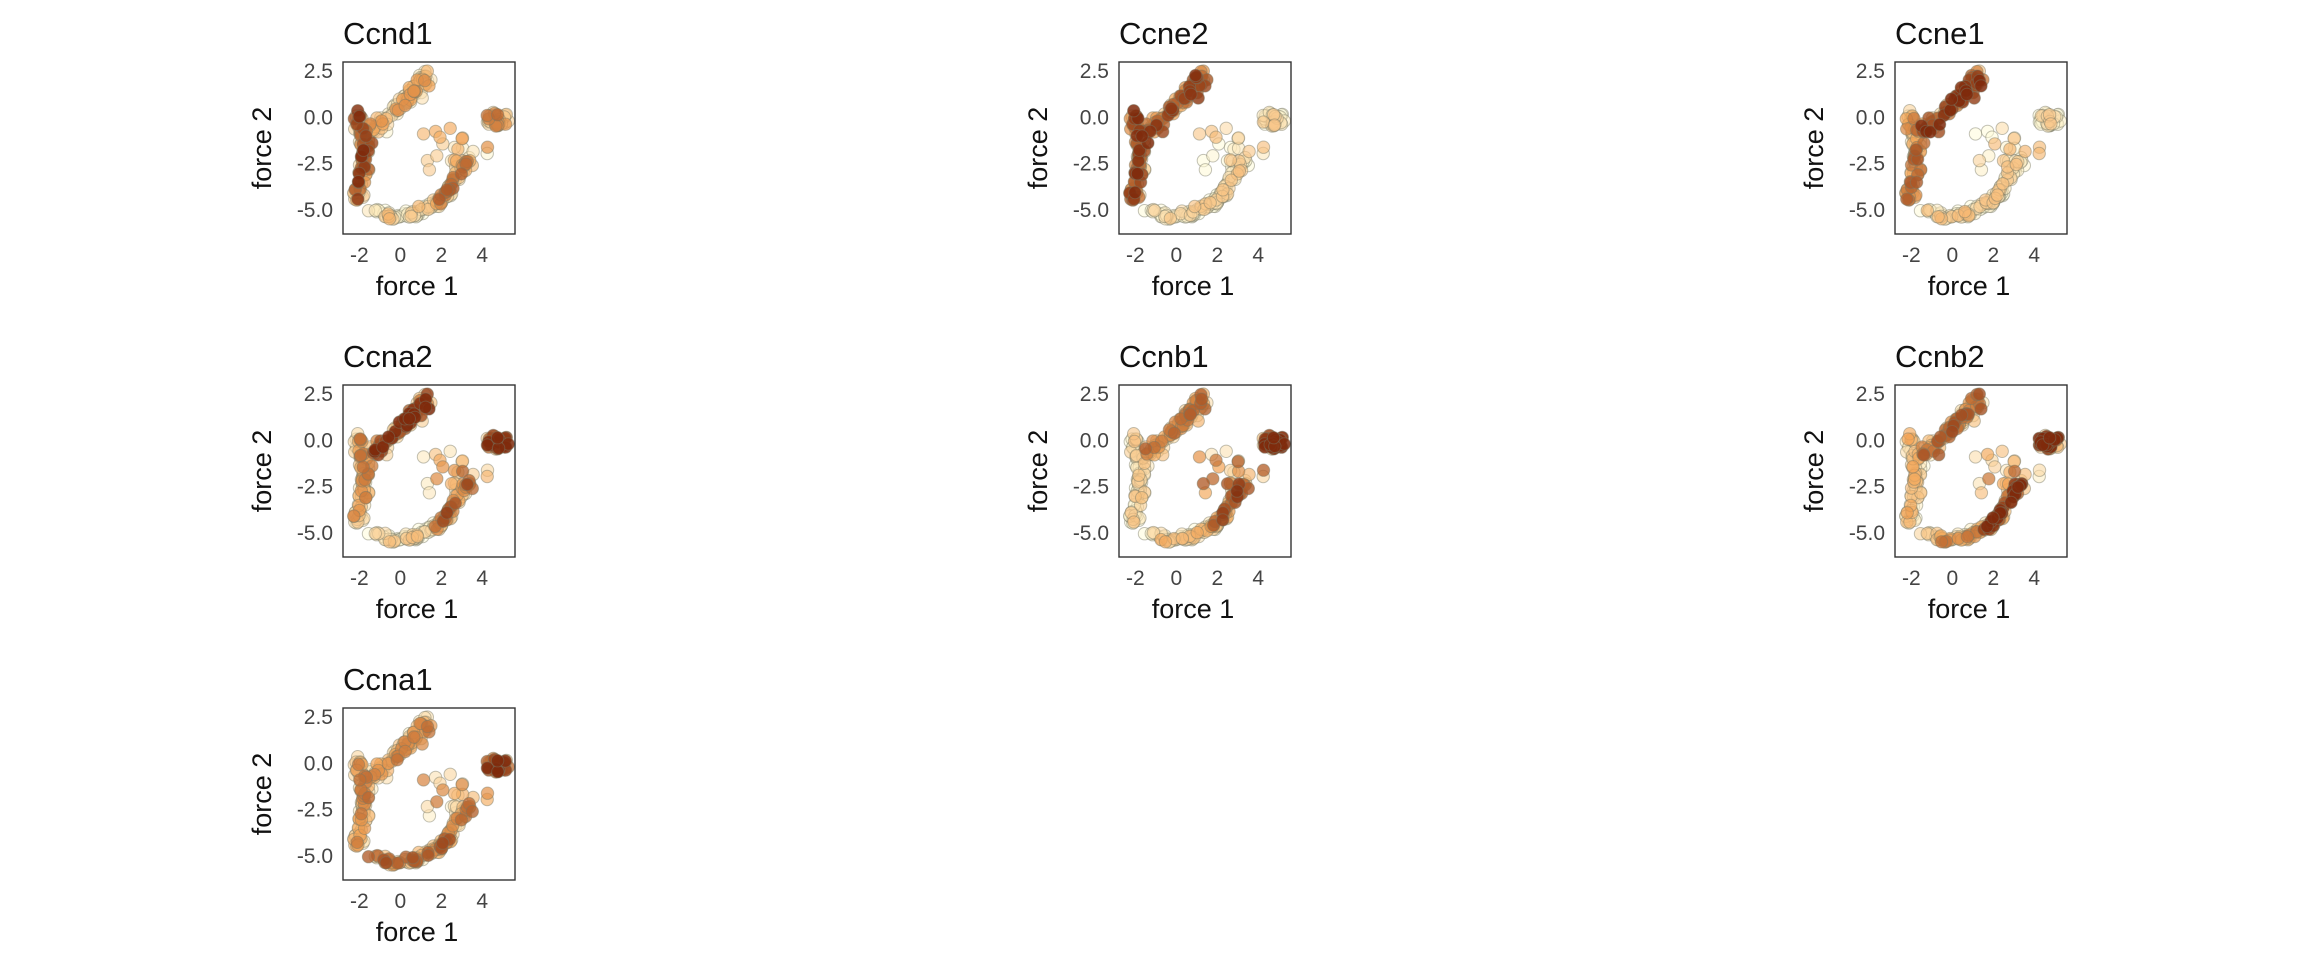 The width and height of the screenshot is (2304, 960). I want to click on panel-ccne1: Ccne1 -2 0 2 4 2.5 0.0 -2.5 -5.0 force 1 force 2, so click(1933, 158).